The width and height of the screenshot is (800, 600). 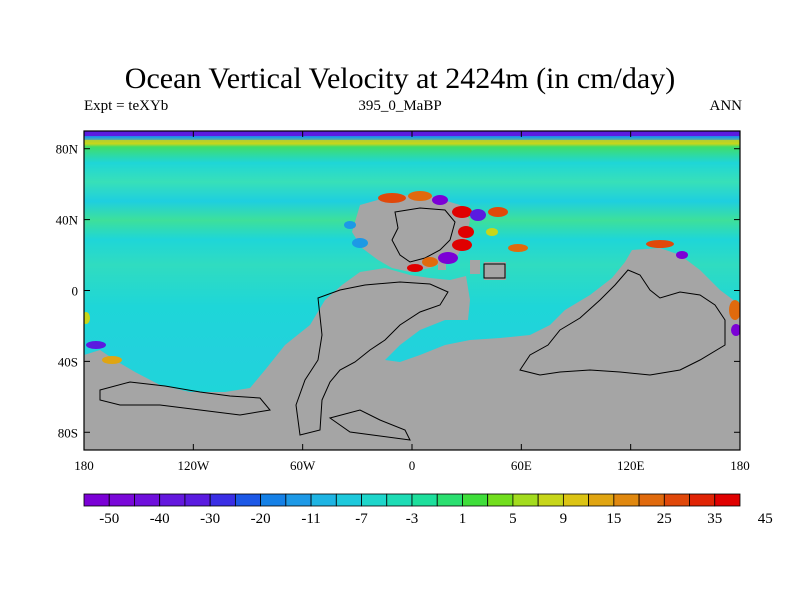 I want to click on colorbar-label: 9, so click(x=564, y=519).